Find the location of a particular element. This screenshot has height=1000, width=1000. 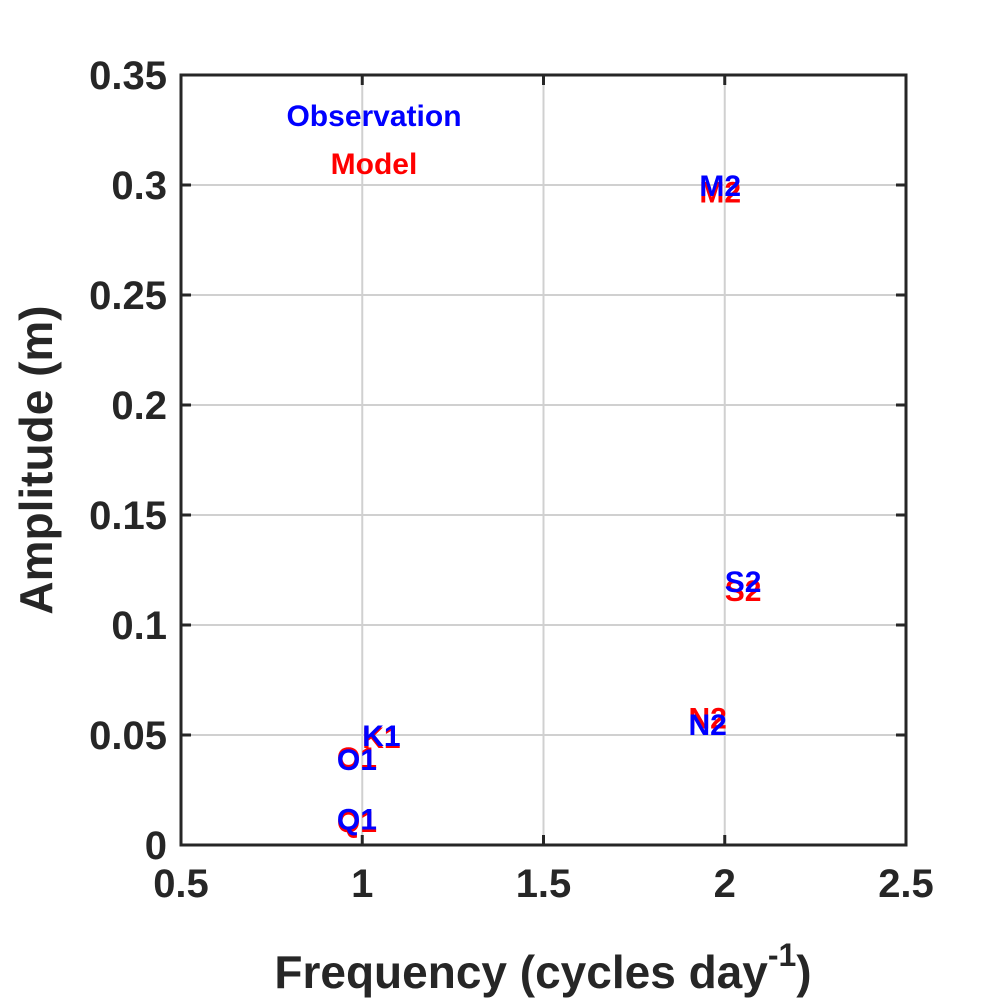

observation-point-q1: Q1 is located at coordinates (357, 820).